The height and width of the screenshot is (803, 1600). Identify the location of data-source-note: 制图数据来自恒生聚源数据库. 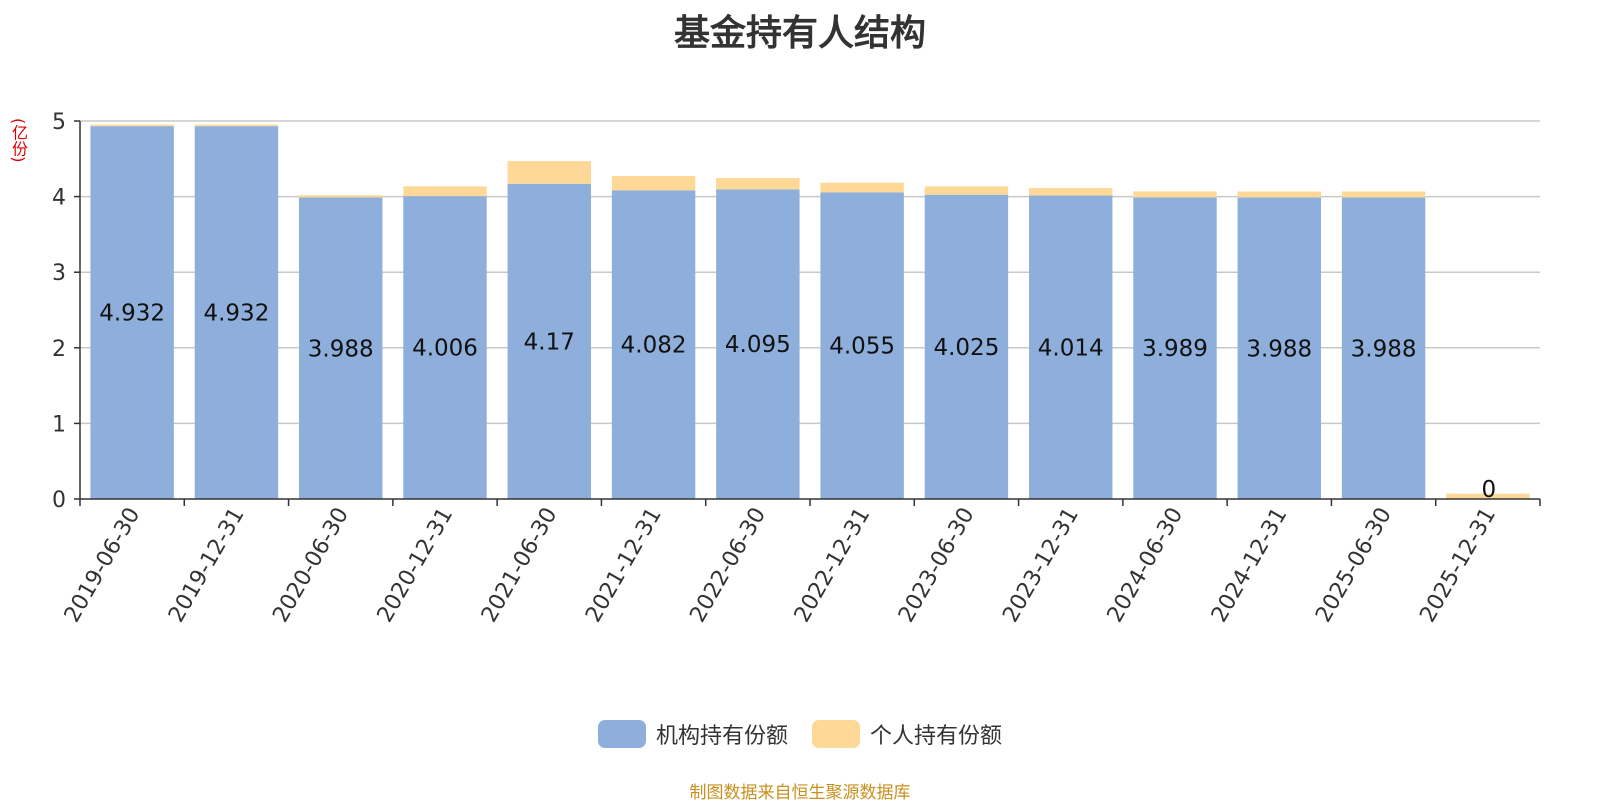
(800, 793).